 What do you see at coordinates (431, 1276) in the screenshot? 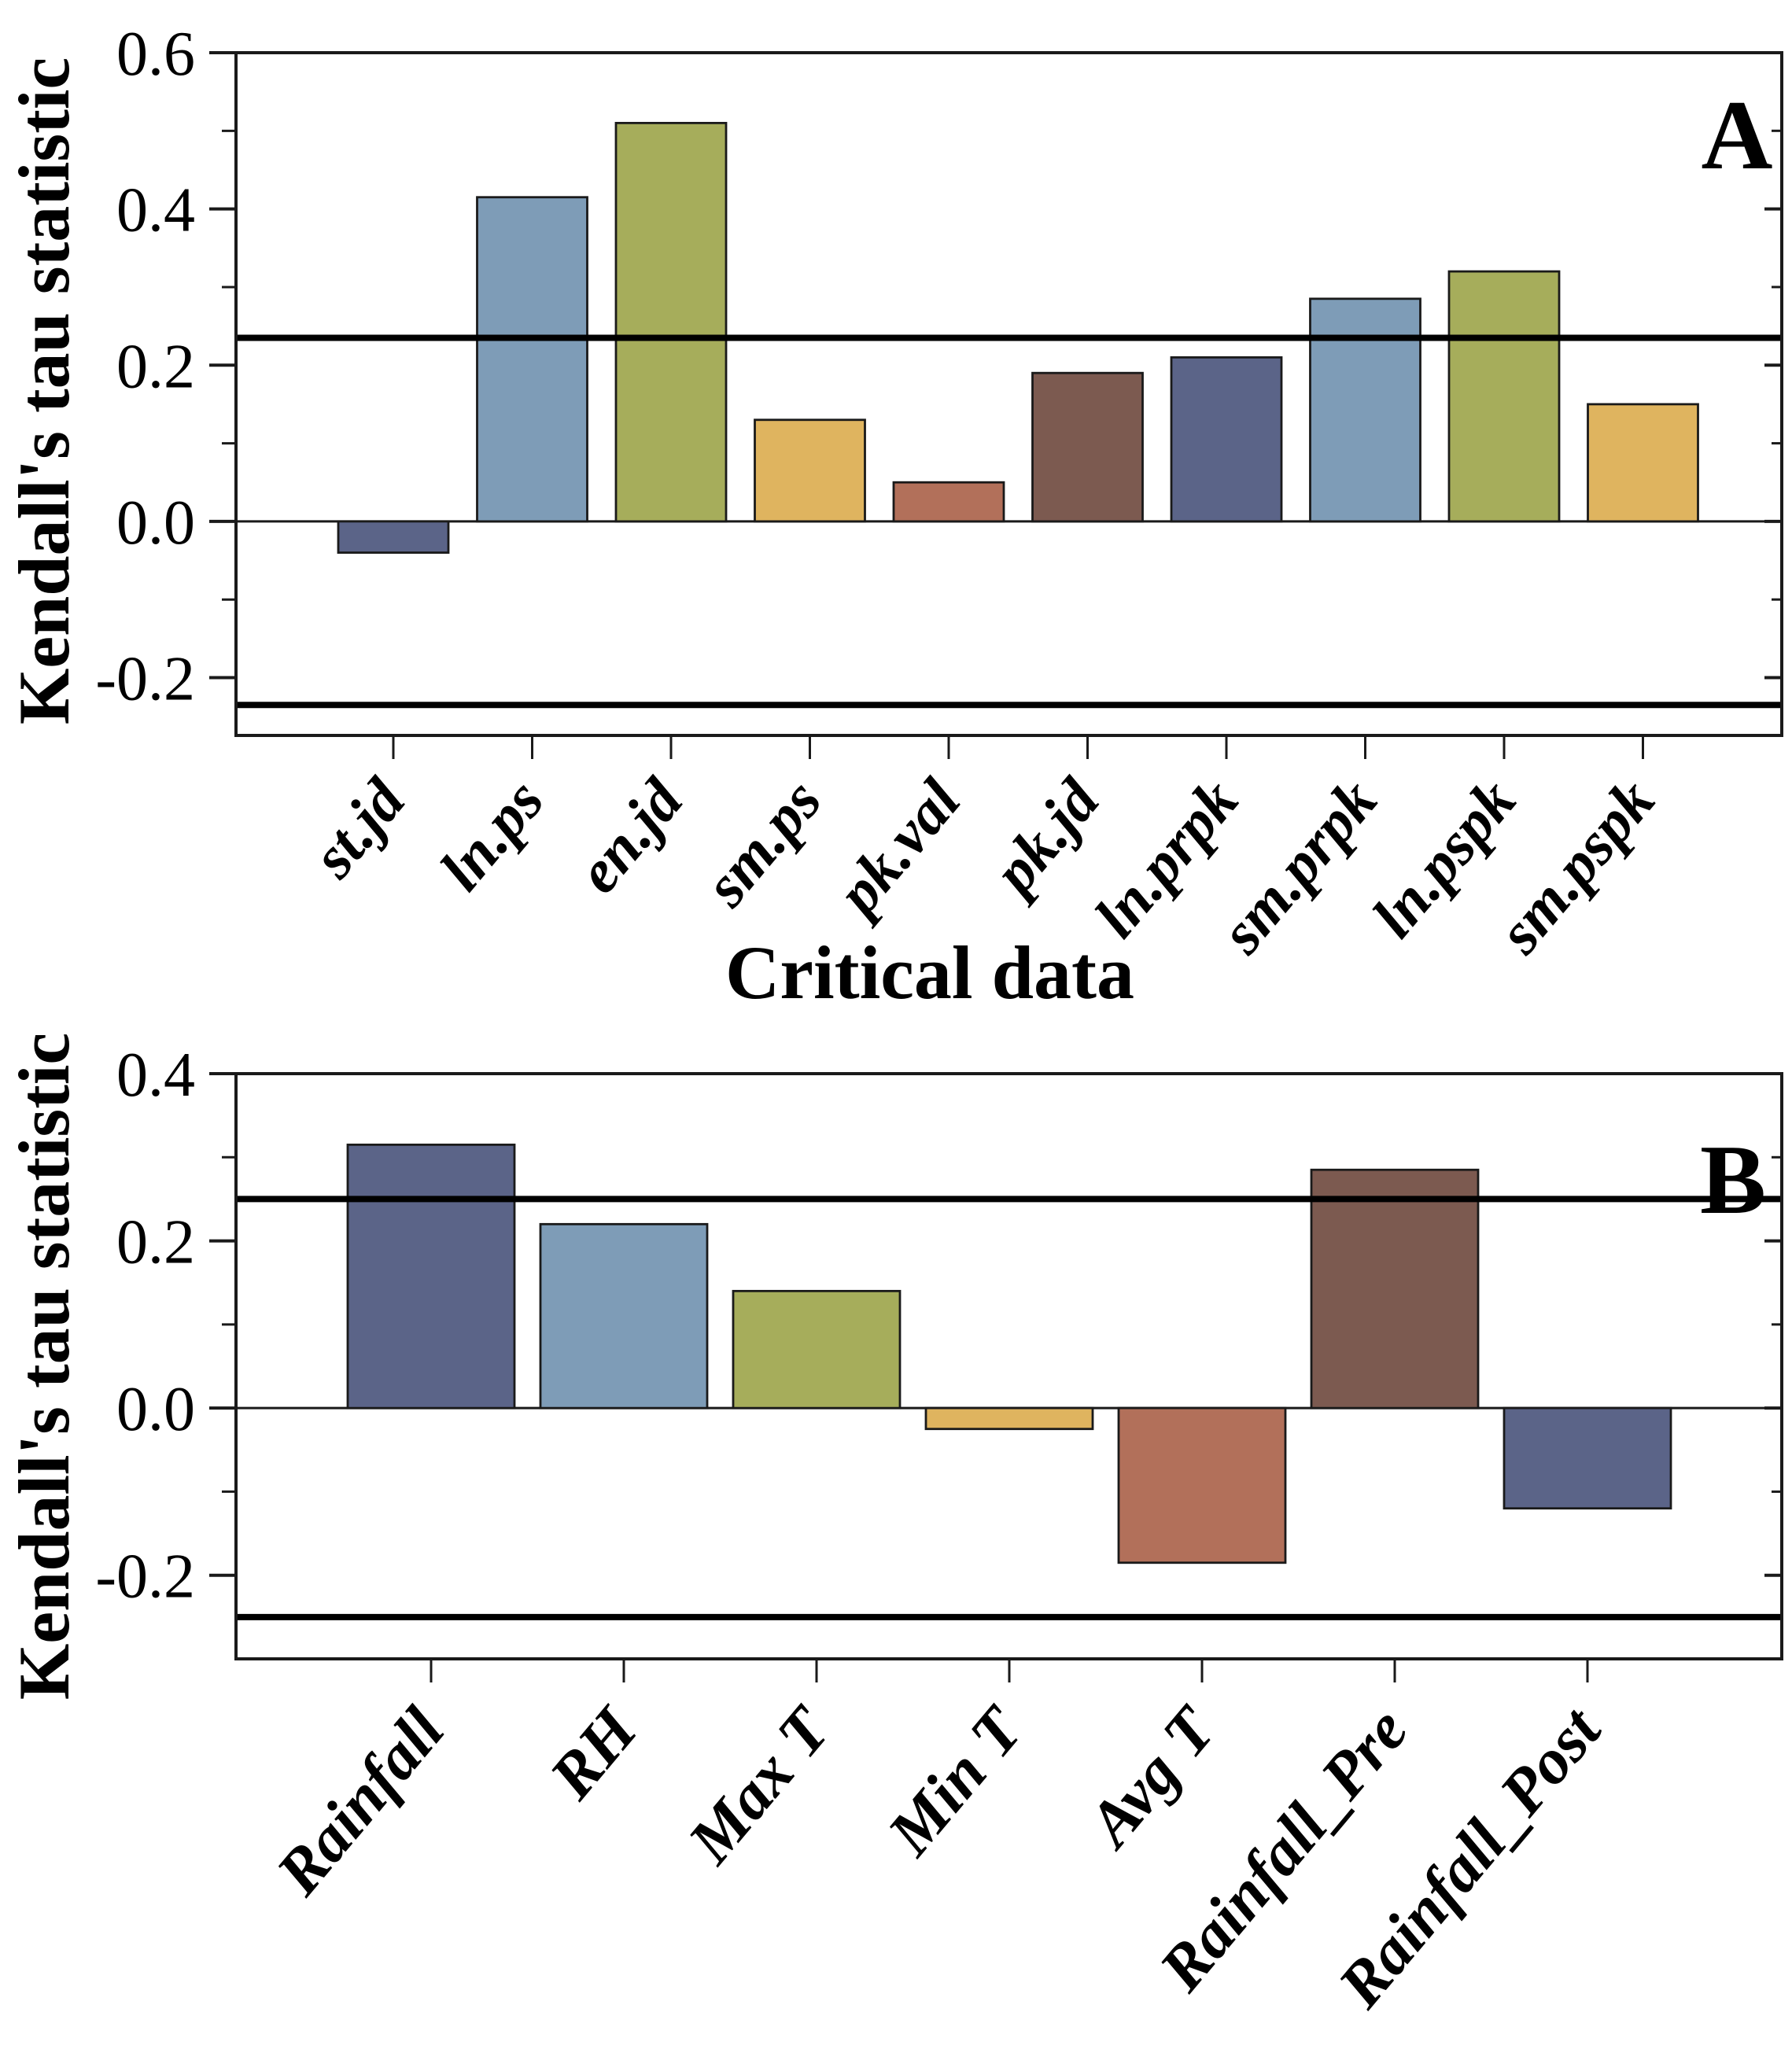
I see `bar-Rainfall` at bounding box center [431, 1276].